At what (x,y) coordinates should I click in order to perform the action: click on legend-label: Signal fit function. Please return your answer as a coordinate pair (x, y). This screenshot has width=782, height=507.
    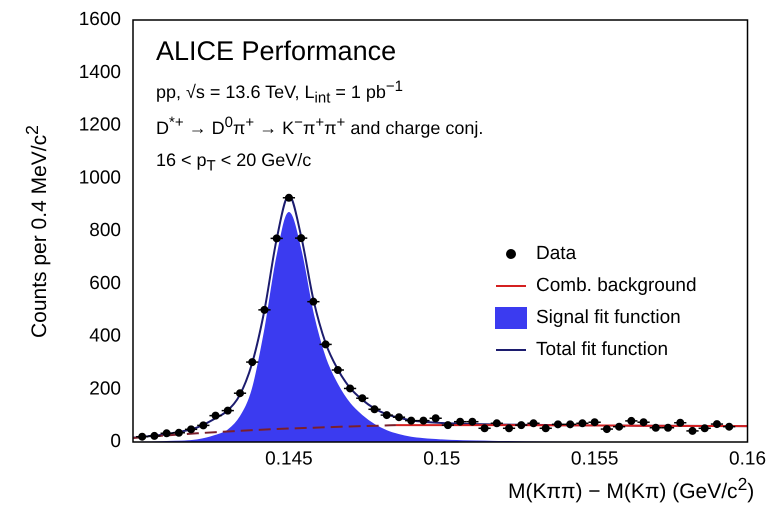
    Looking at the image, I should click on (608, 318).